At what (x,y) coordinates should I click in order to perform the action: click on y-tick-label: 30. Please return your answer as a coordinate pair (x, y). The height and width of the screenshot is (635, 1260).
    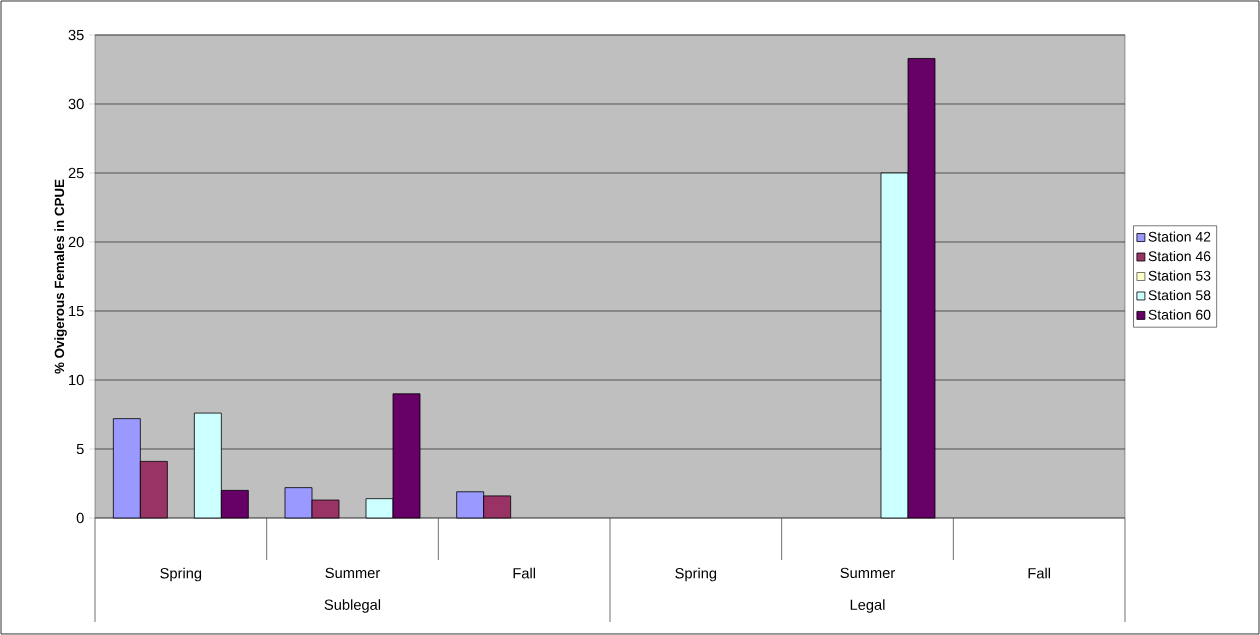
    Looking at the image, I should click on (76, 104).